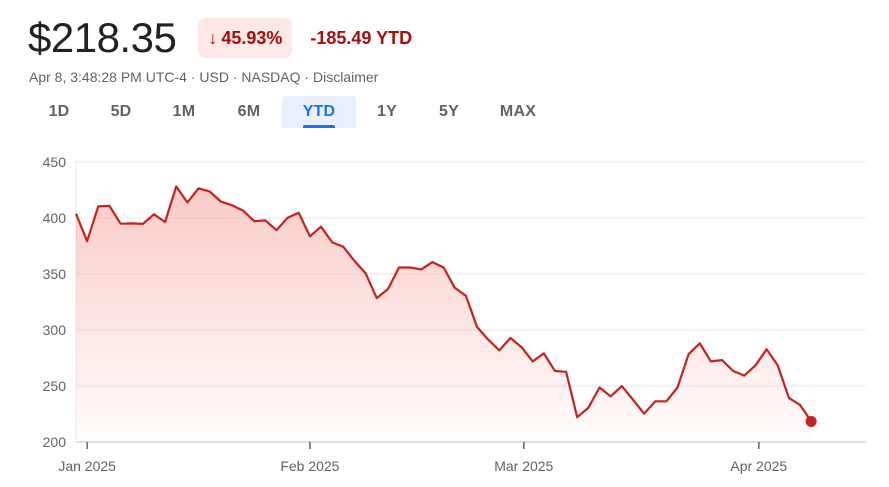  I want to click on change-percent-badge: ↓ 45.93%, so click(245, 38).